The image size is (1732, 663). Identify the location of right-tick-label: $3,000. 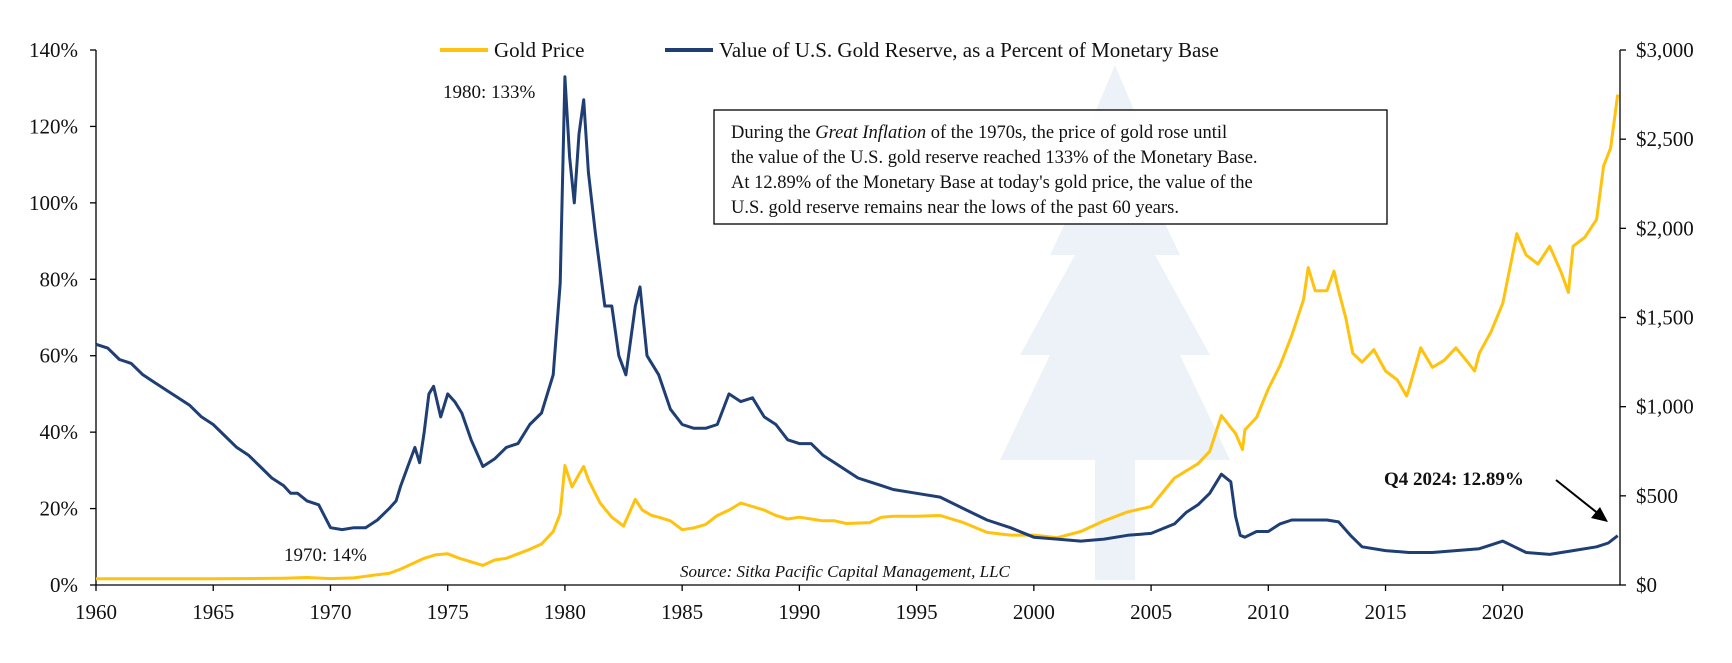
(1665, 50).